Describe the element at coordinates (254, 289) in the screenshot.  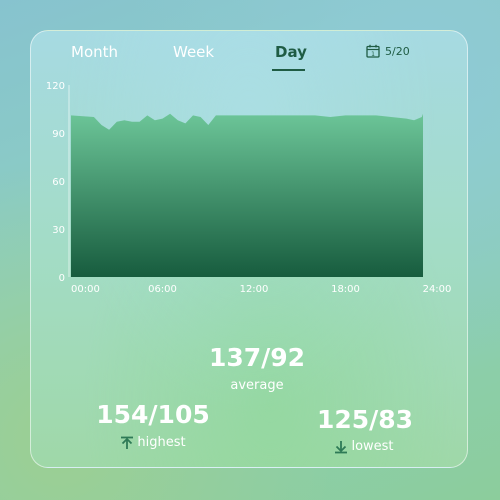
I see `x-tick-label: 12:00` at that location.